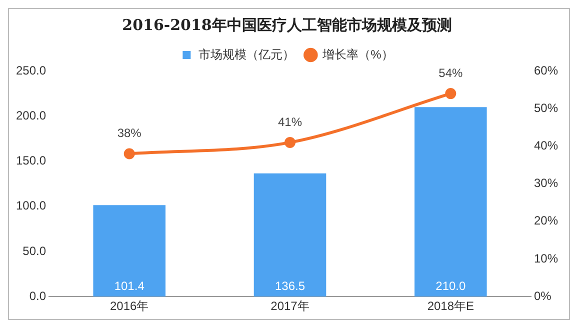 This screenshot has height=328, width=578. Describe the element at coordinates (546, 183) in the screenshot. I see `y2-tick-label: 30%` at that location.